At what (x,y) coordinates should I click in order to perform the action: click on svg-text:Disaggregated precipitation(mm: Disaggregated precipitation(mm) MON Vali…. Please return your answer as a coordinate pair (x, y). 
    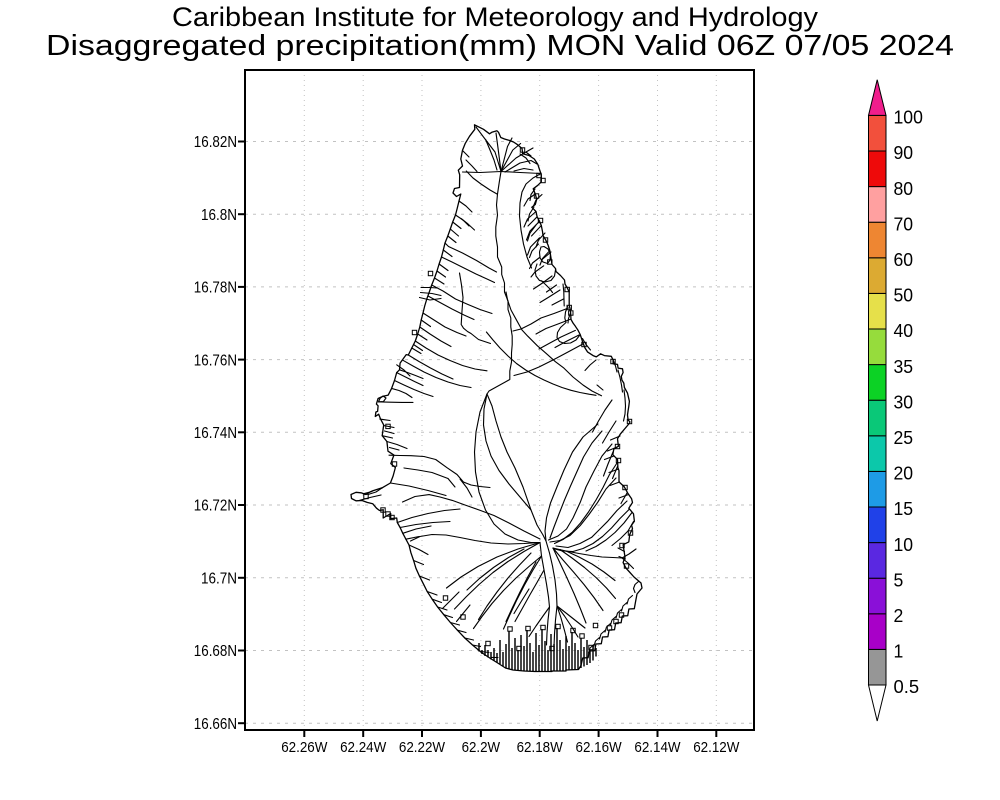
    Looking at the image, I should click on (500, 46).